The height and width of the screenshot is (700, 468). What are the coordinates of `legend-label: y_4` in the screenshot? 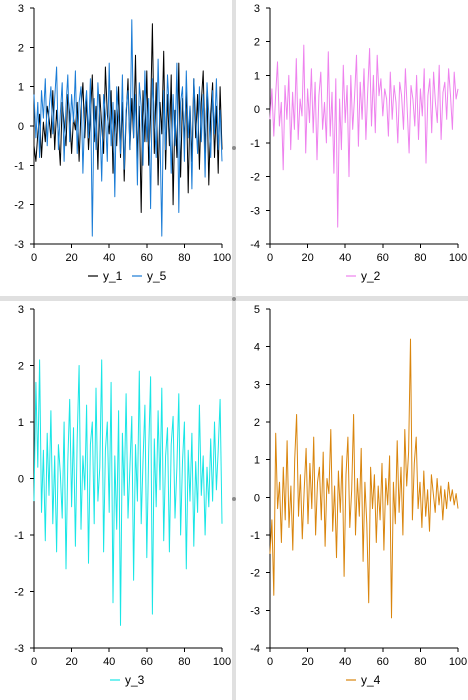 It's located at (371, 680).